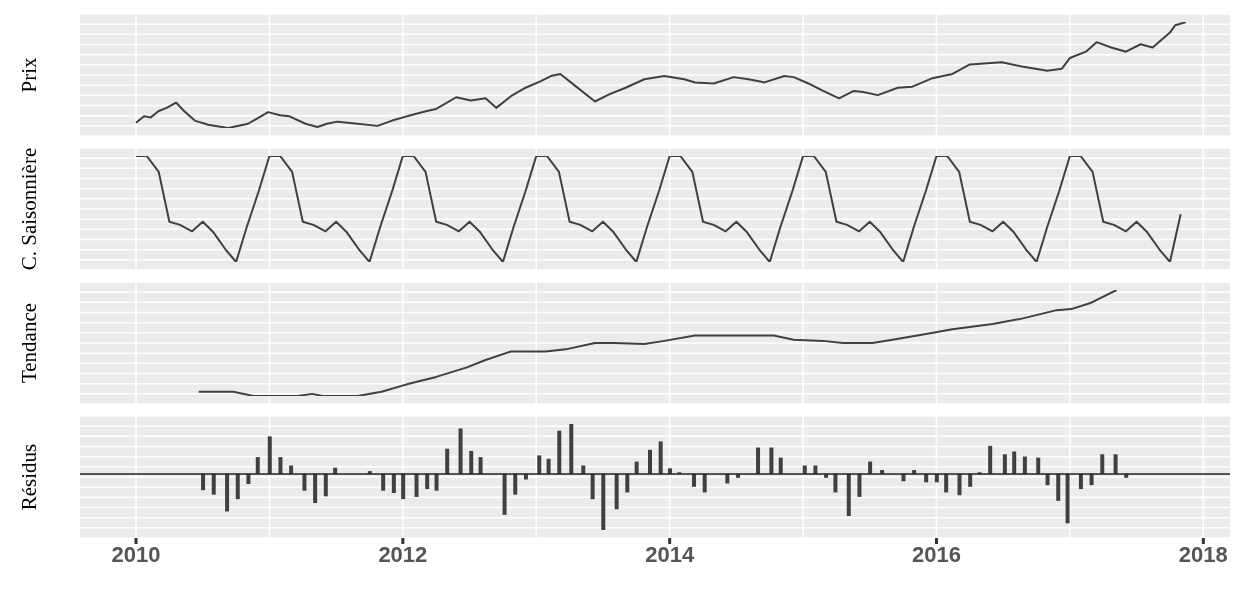  Describe the element at coordinates (136, 554) in the screenshot. I see `x-tick-label: 2010` at that location.